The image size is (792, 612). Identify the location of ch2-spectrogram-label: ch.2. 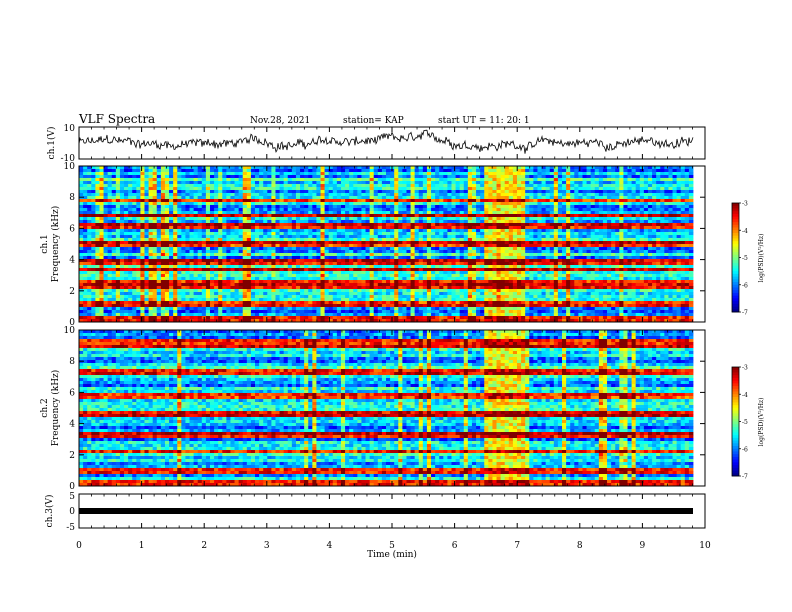
(45, 407).